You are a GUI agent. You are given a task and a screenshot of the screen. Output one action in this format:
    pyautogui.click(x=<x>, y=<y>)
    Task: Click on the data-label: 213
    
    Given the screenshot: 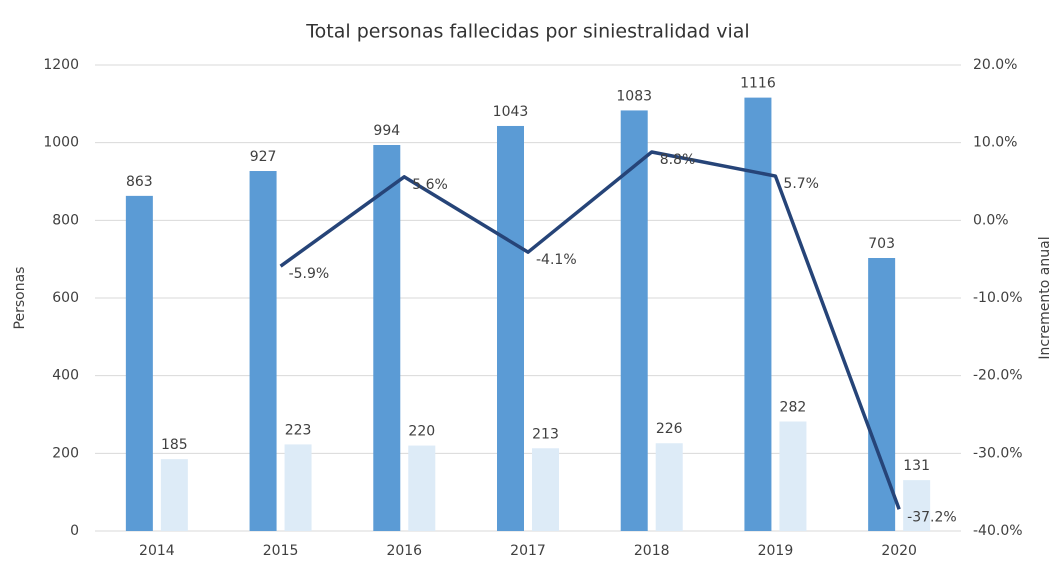 What is the action you would take?
    pyautogui.click(x=545, y=434)
    